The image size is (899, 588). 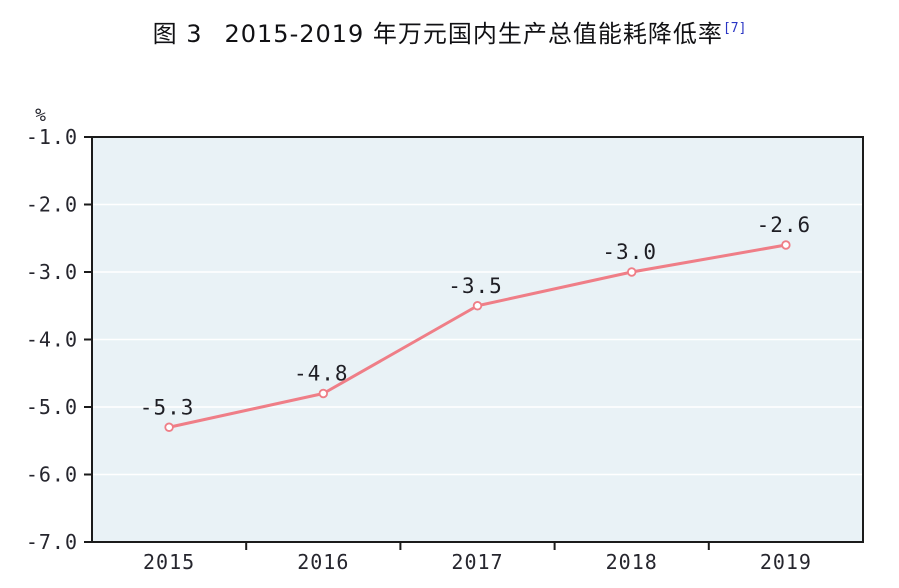 What do you see at coordinates (52, 137) in the screenshot?
I see `y-axis-label: -1.0` at bounding box center [52, 137].